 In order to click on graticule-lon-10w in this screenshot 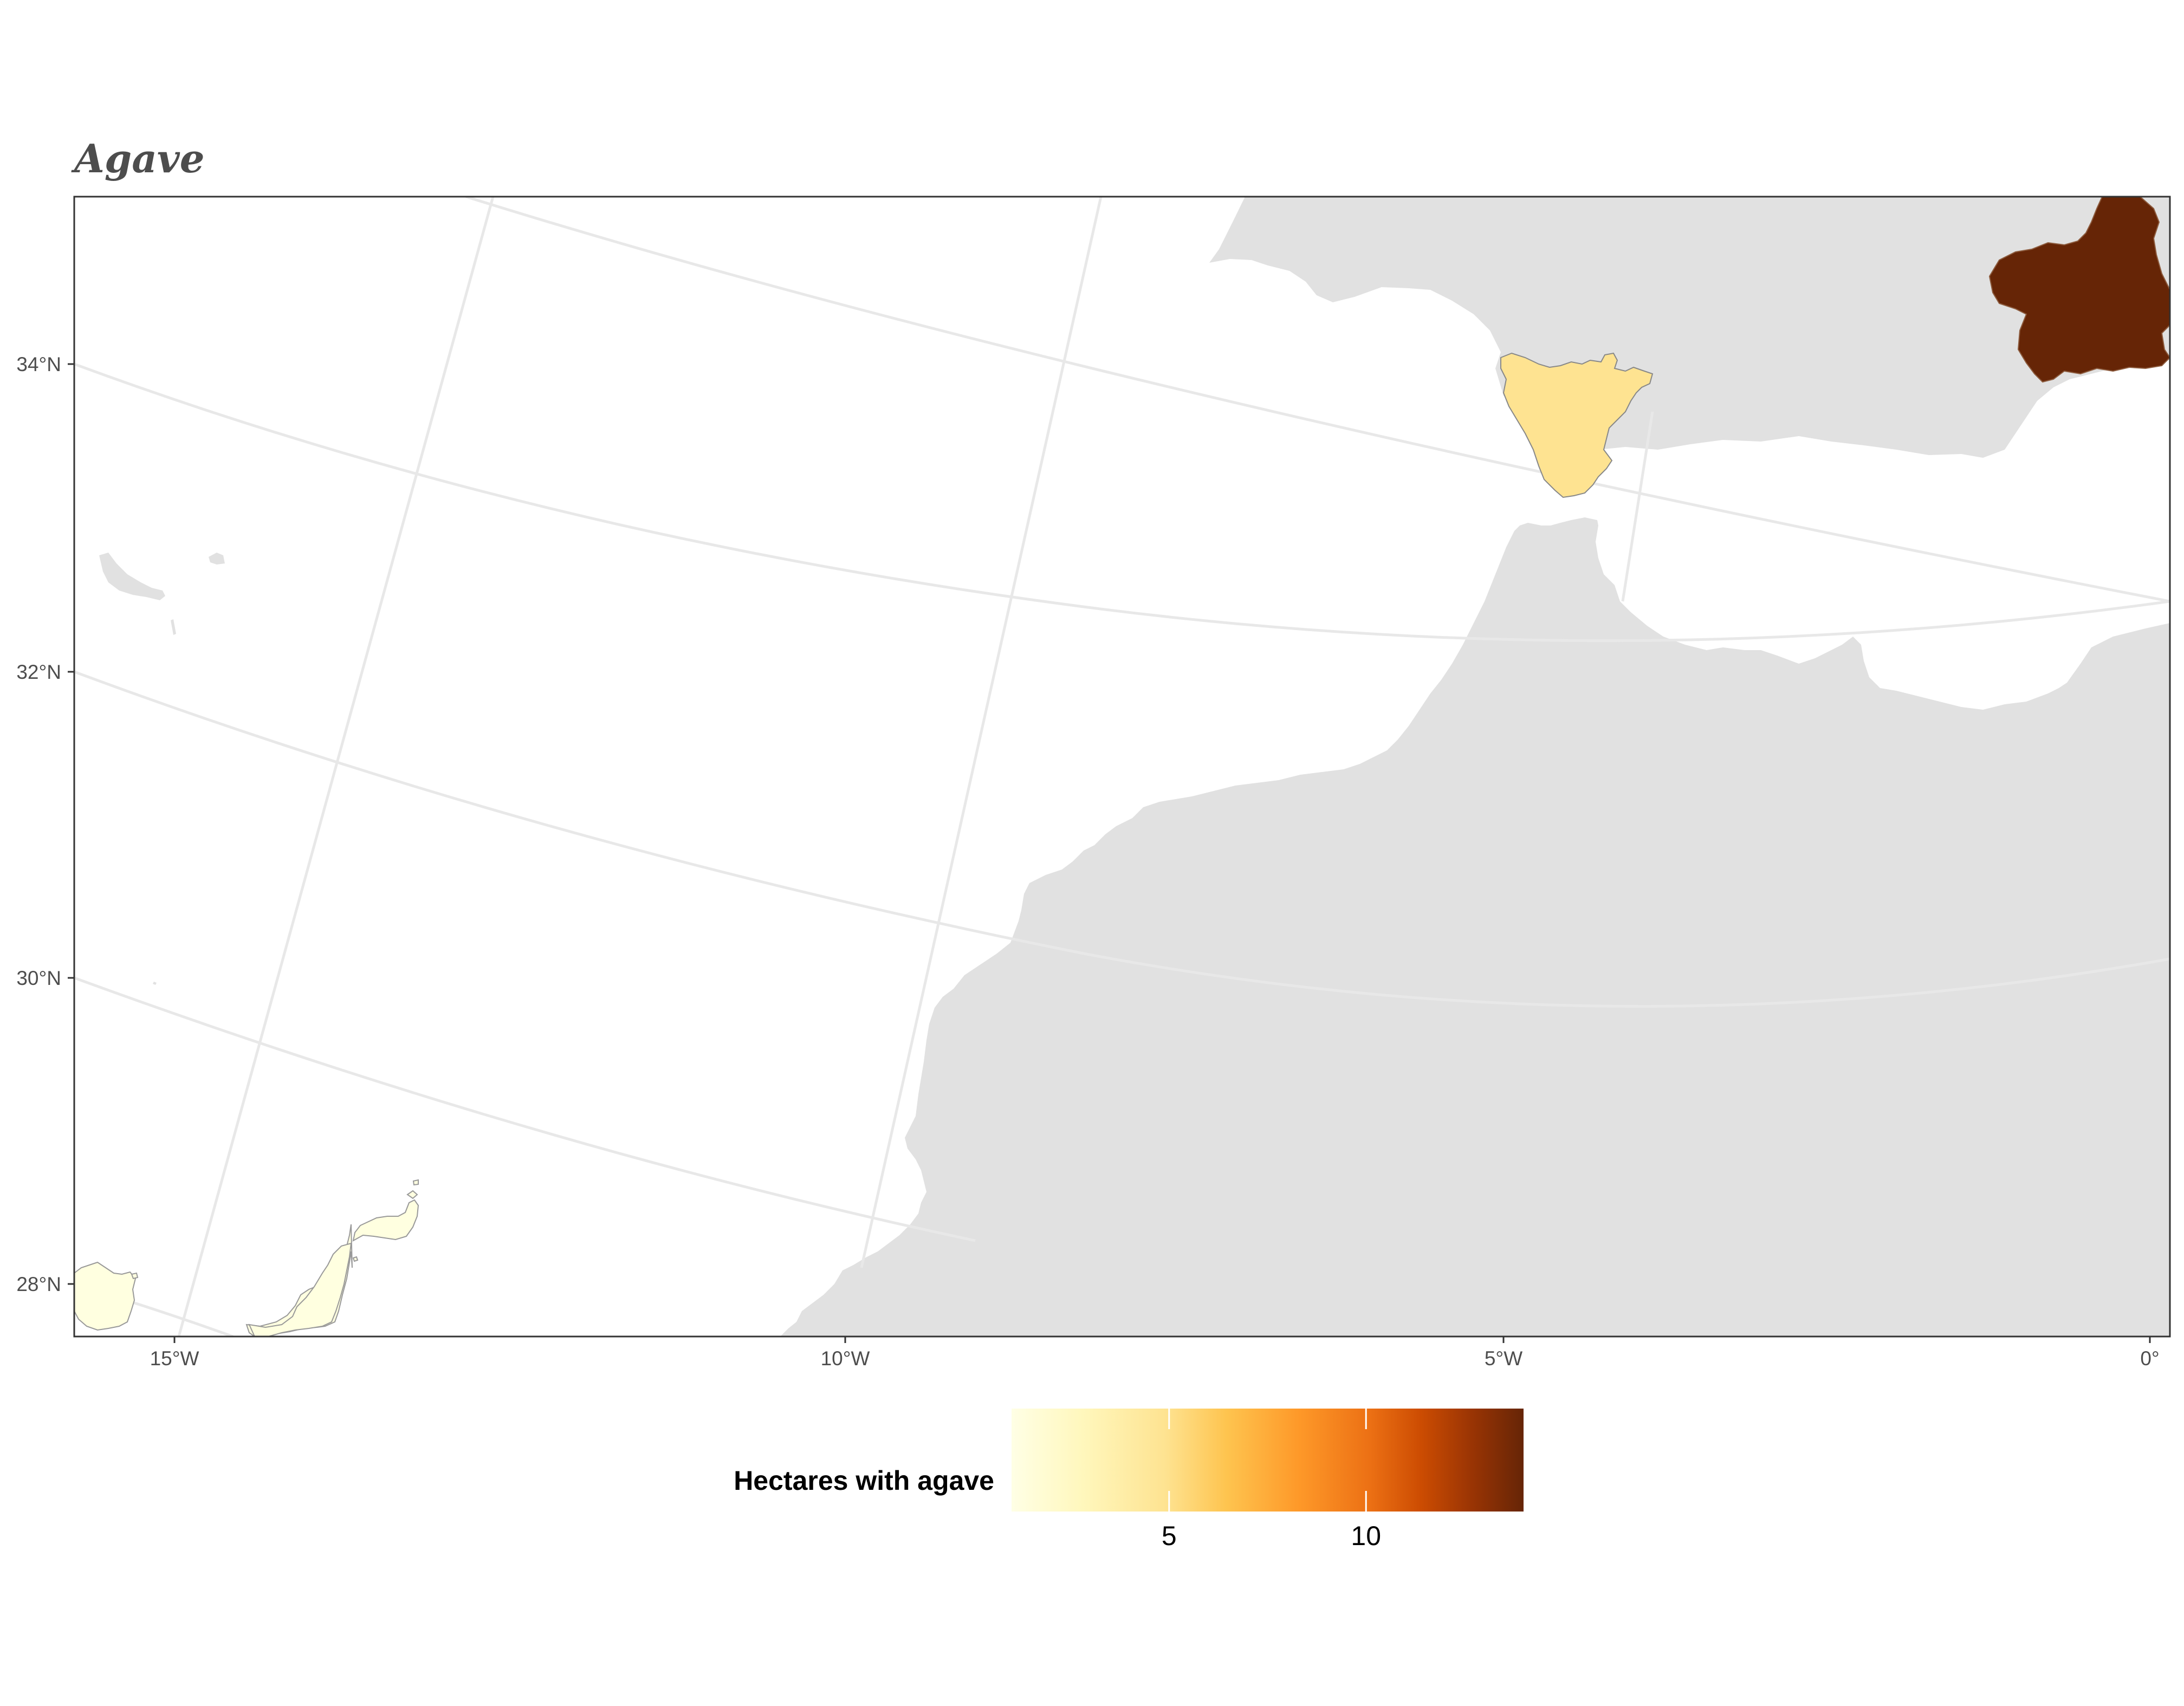, I will do `click(982, 732)`.